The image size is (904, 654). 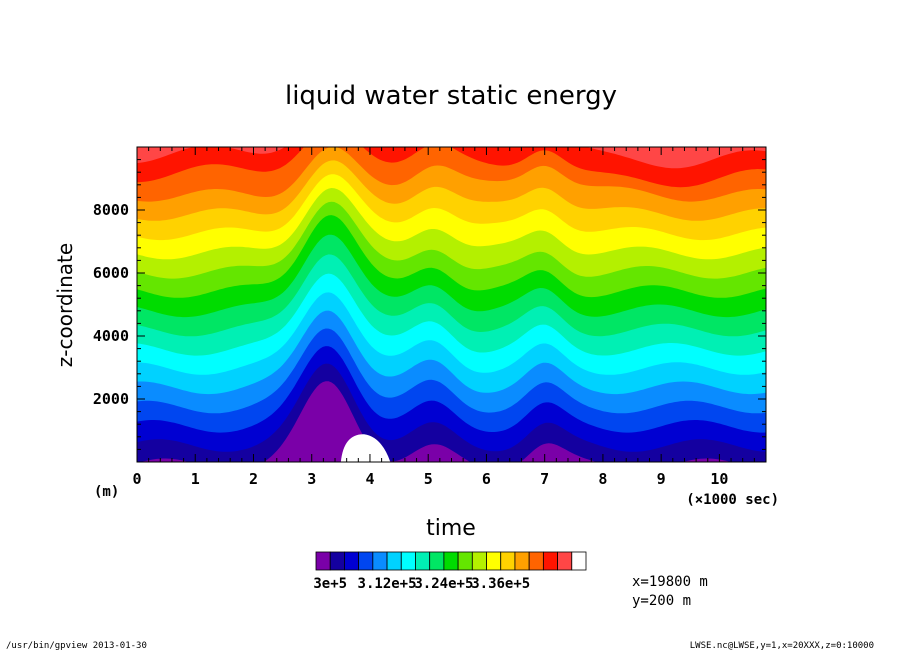 What do you see at coordinates (387, 584) in the screenshot?
I see `colorbar-label: 3.12e+5` at bounding box center [387, 584].